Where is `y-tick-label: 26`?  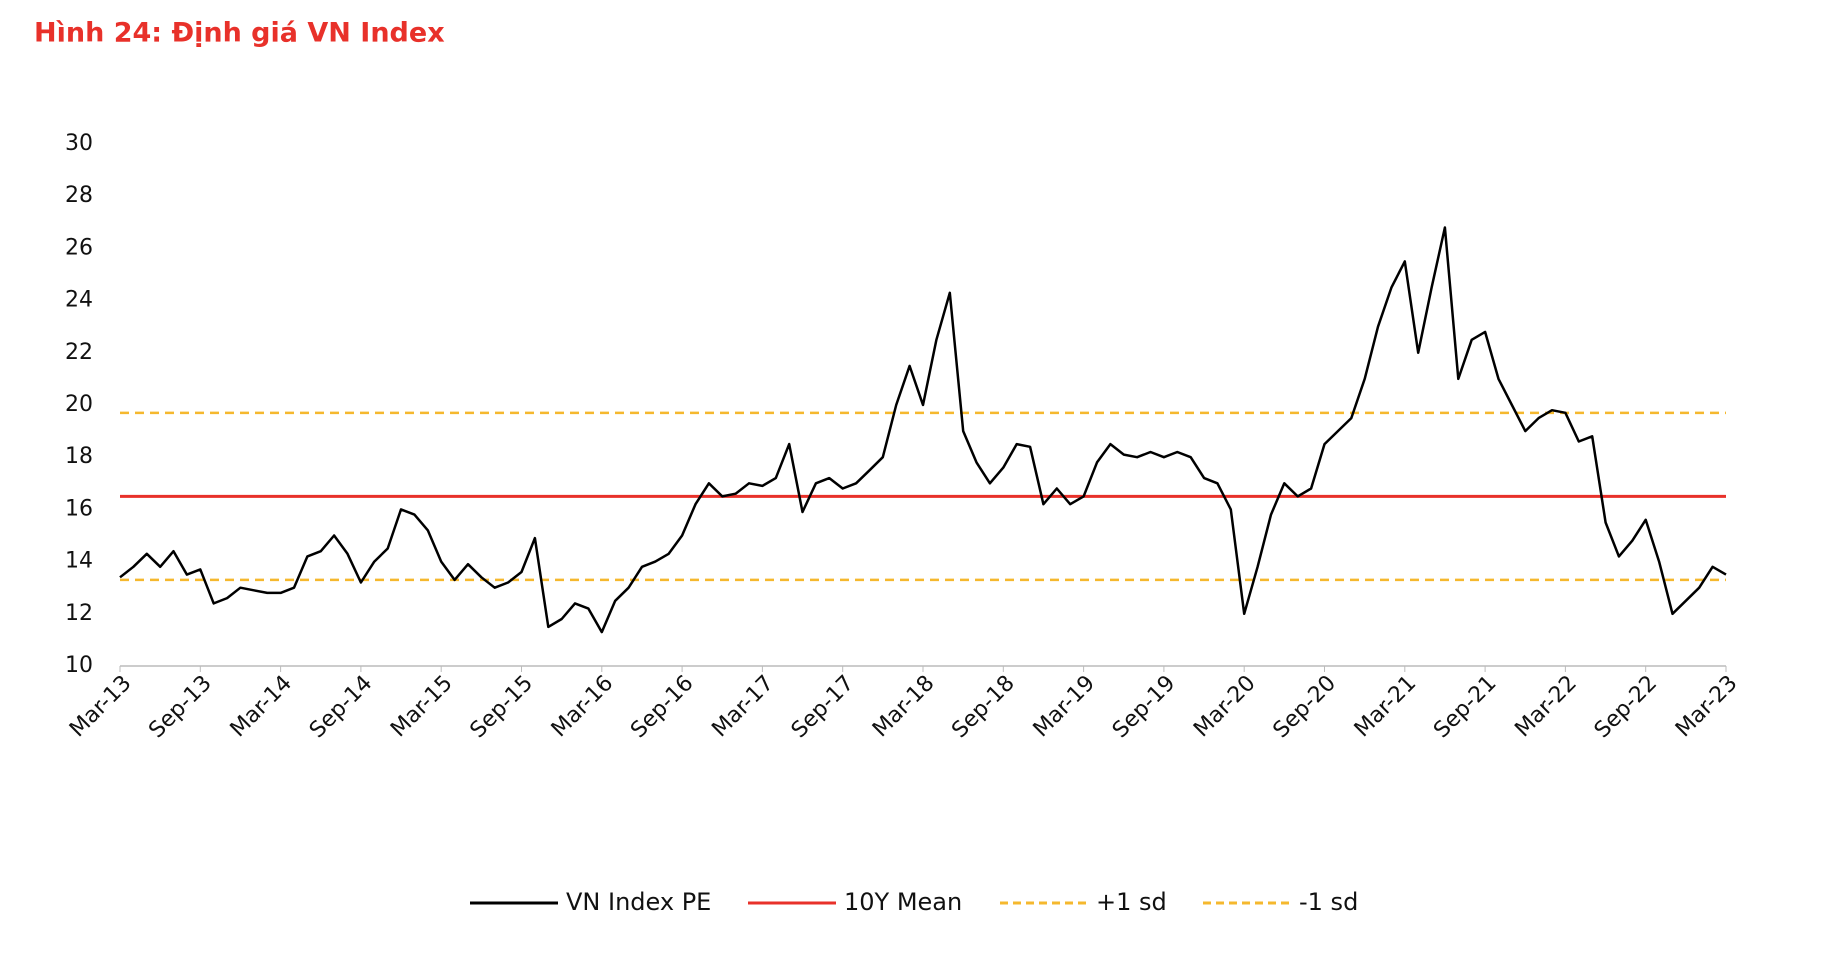 y-tick-label: 26 is located at coordinates (79, 247).